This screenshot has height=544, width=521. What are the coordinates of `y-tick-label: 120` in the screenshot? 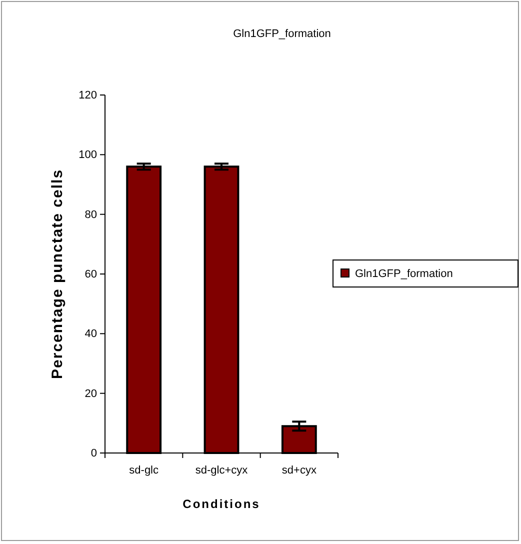 It's located at (87, 96).